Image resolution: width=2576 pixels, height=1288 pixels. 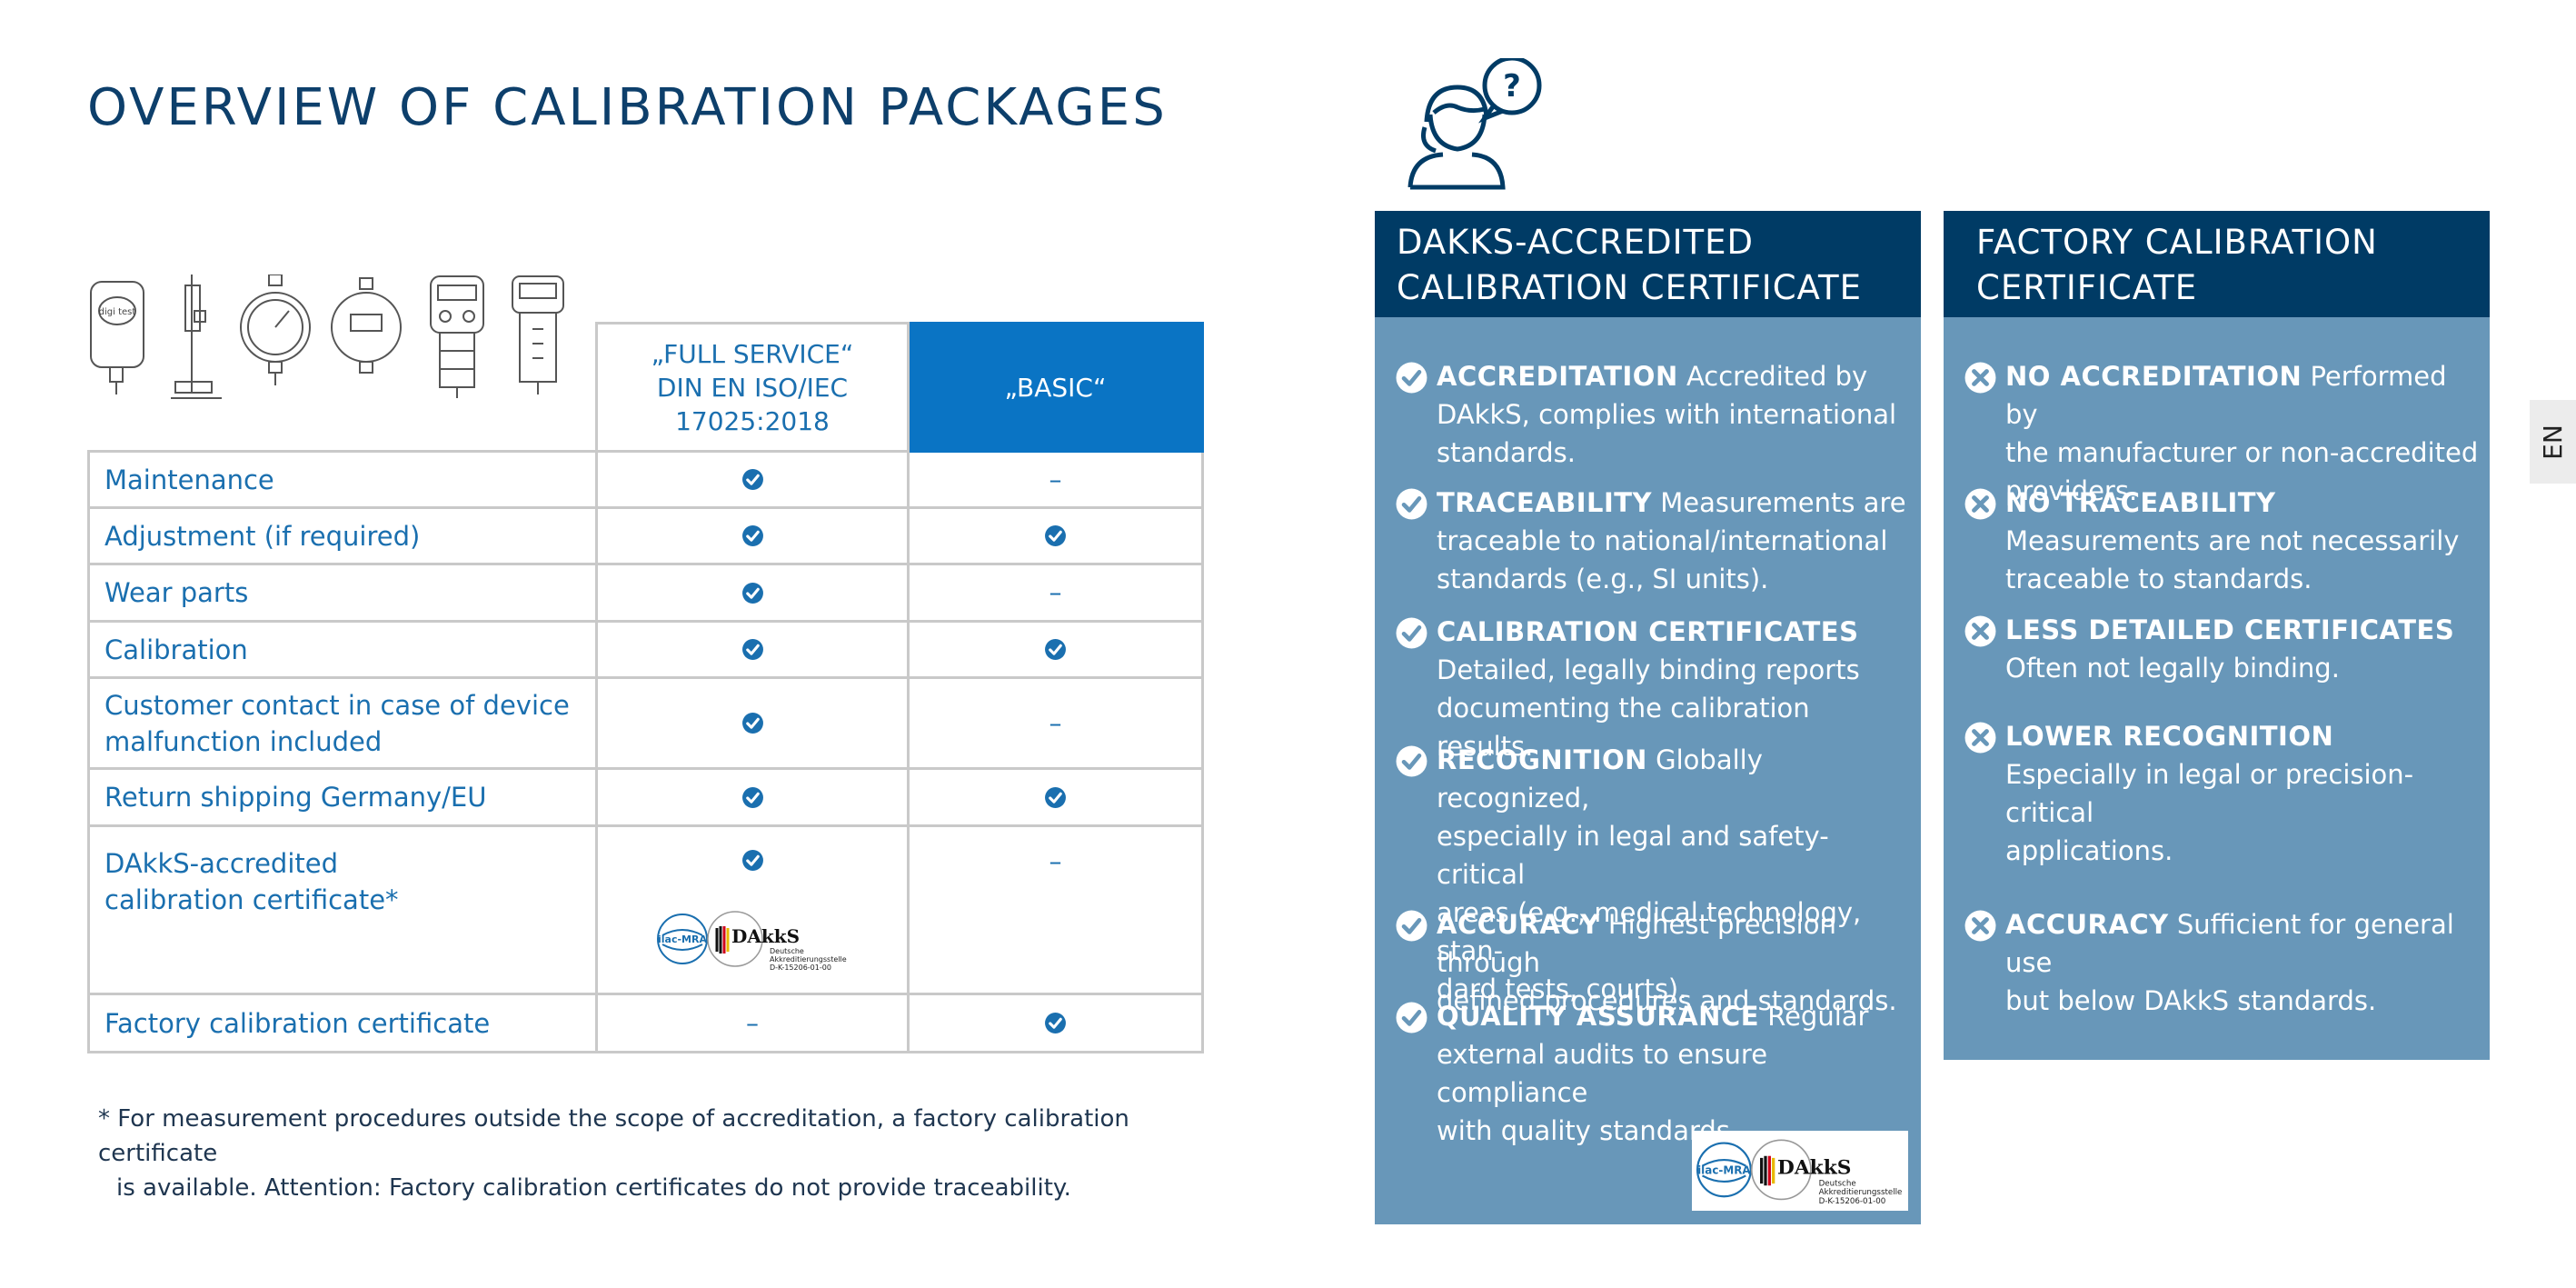 What do you see at coordinates (343, 649) in the screenshot?
I see `row-label-calibration: Calibration` at bounding box center [343, 649].